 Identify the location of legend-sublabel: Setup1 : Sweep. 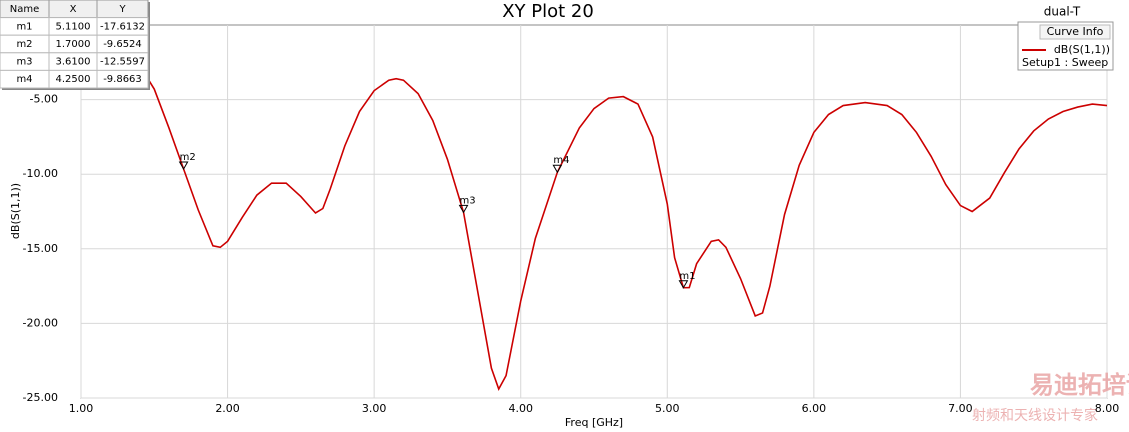
(1065, 62).